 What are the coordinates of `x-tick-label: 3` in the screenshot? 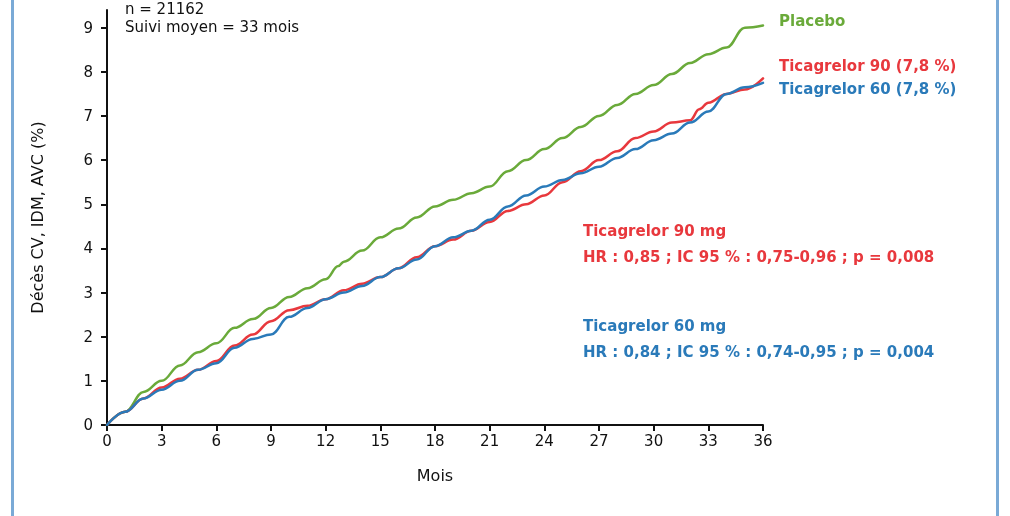 It's located at (161, 440).